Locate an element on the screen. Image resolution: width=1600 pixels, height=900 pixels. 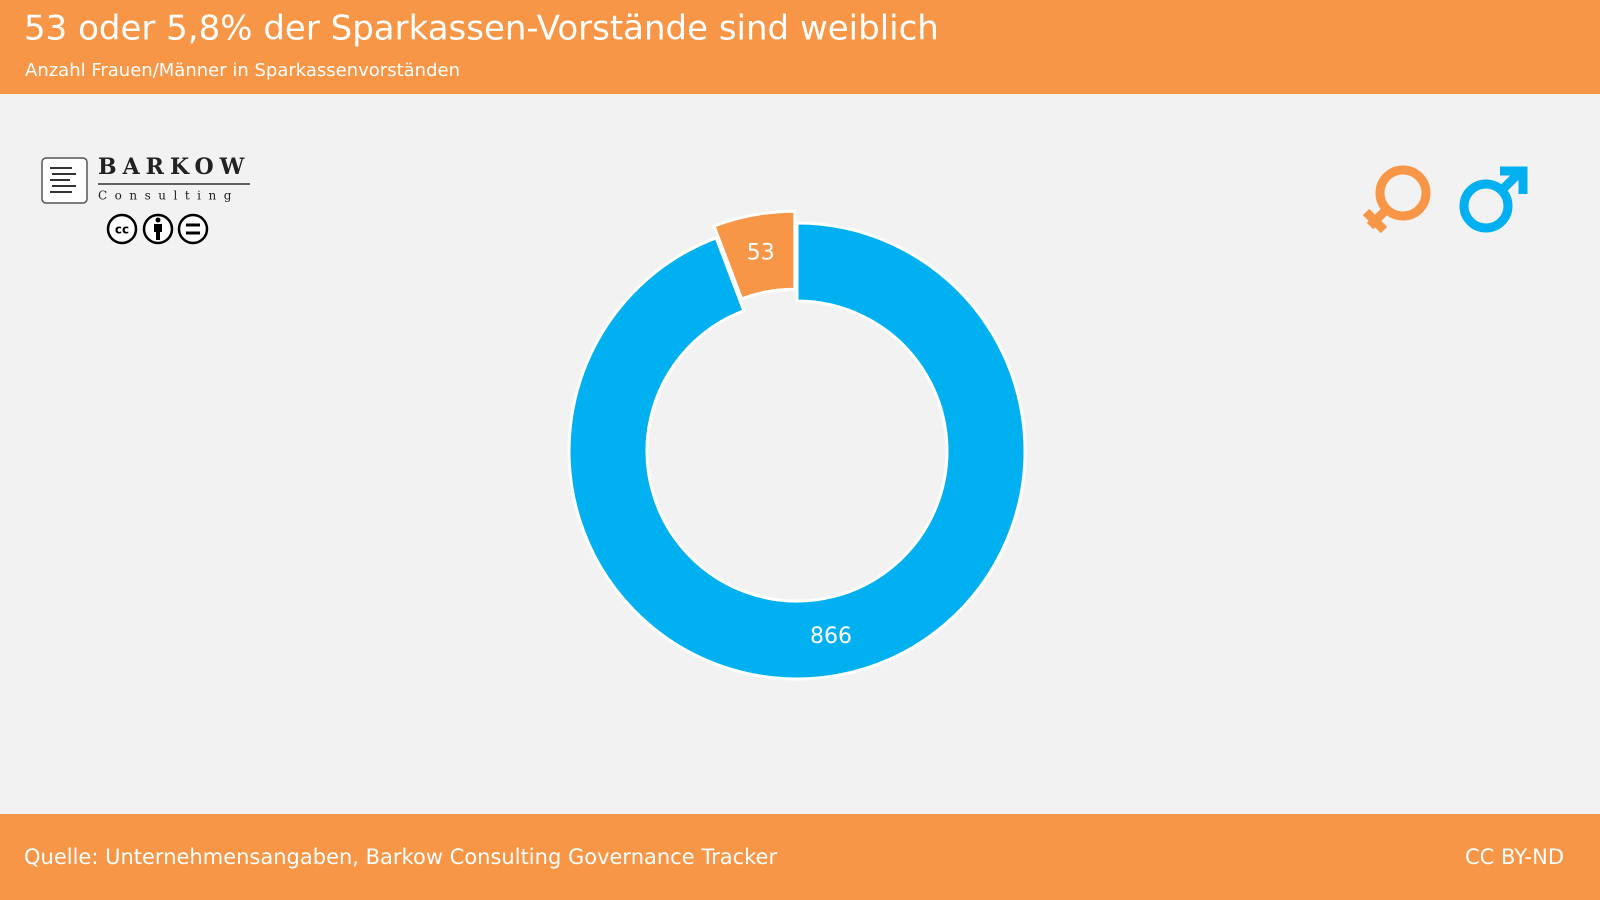
data-label: 53 is located at coordinates (761, 252).